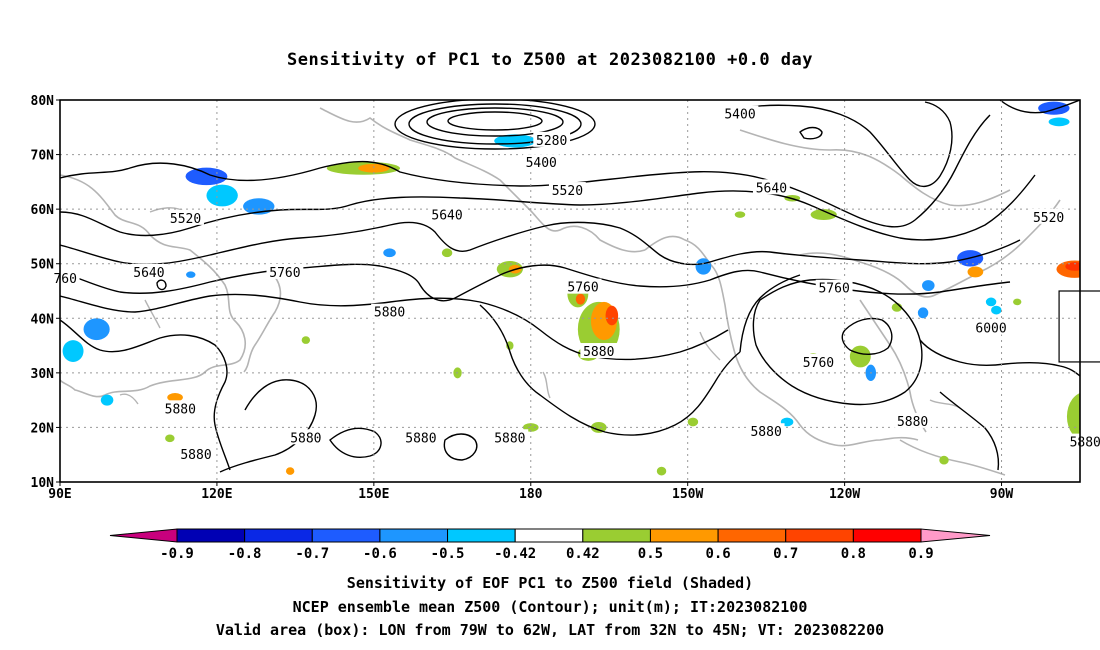 The height and width of the screenshot is (650, 1100). I want to click on colorbar-label: -0.8, so click(245, 554).